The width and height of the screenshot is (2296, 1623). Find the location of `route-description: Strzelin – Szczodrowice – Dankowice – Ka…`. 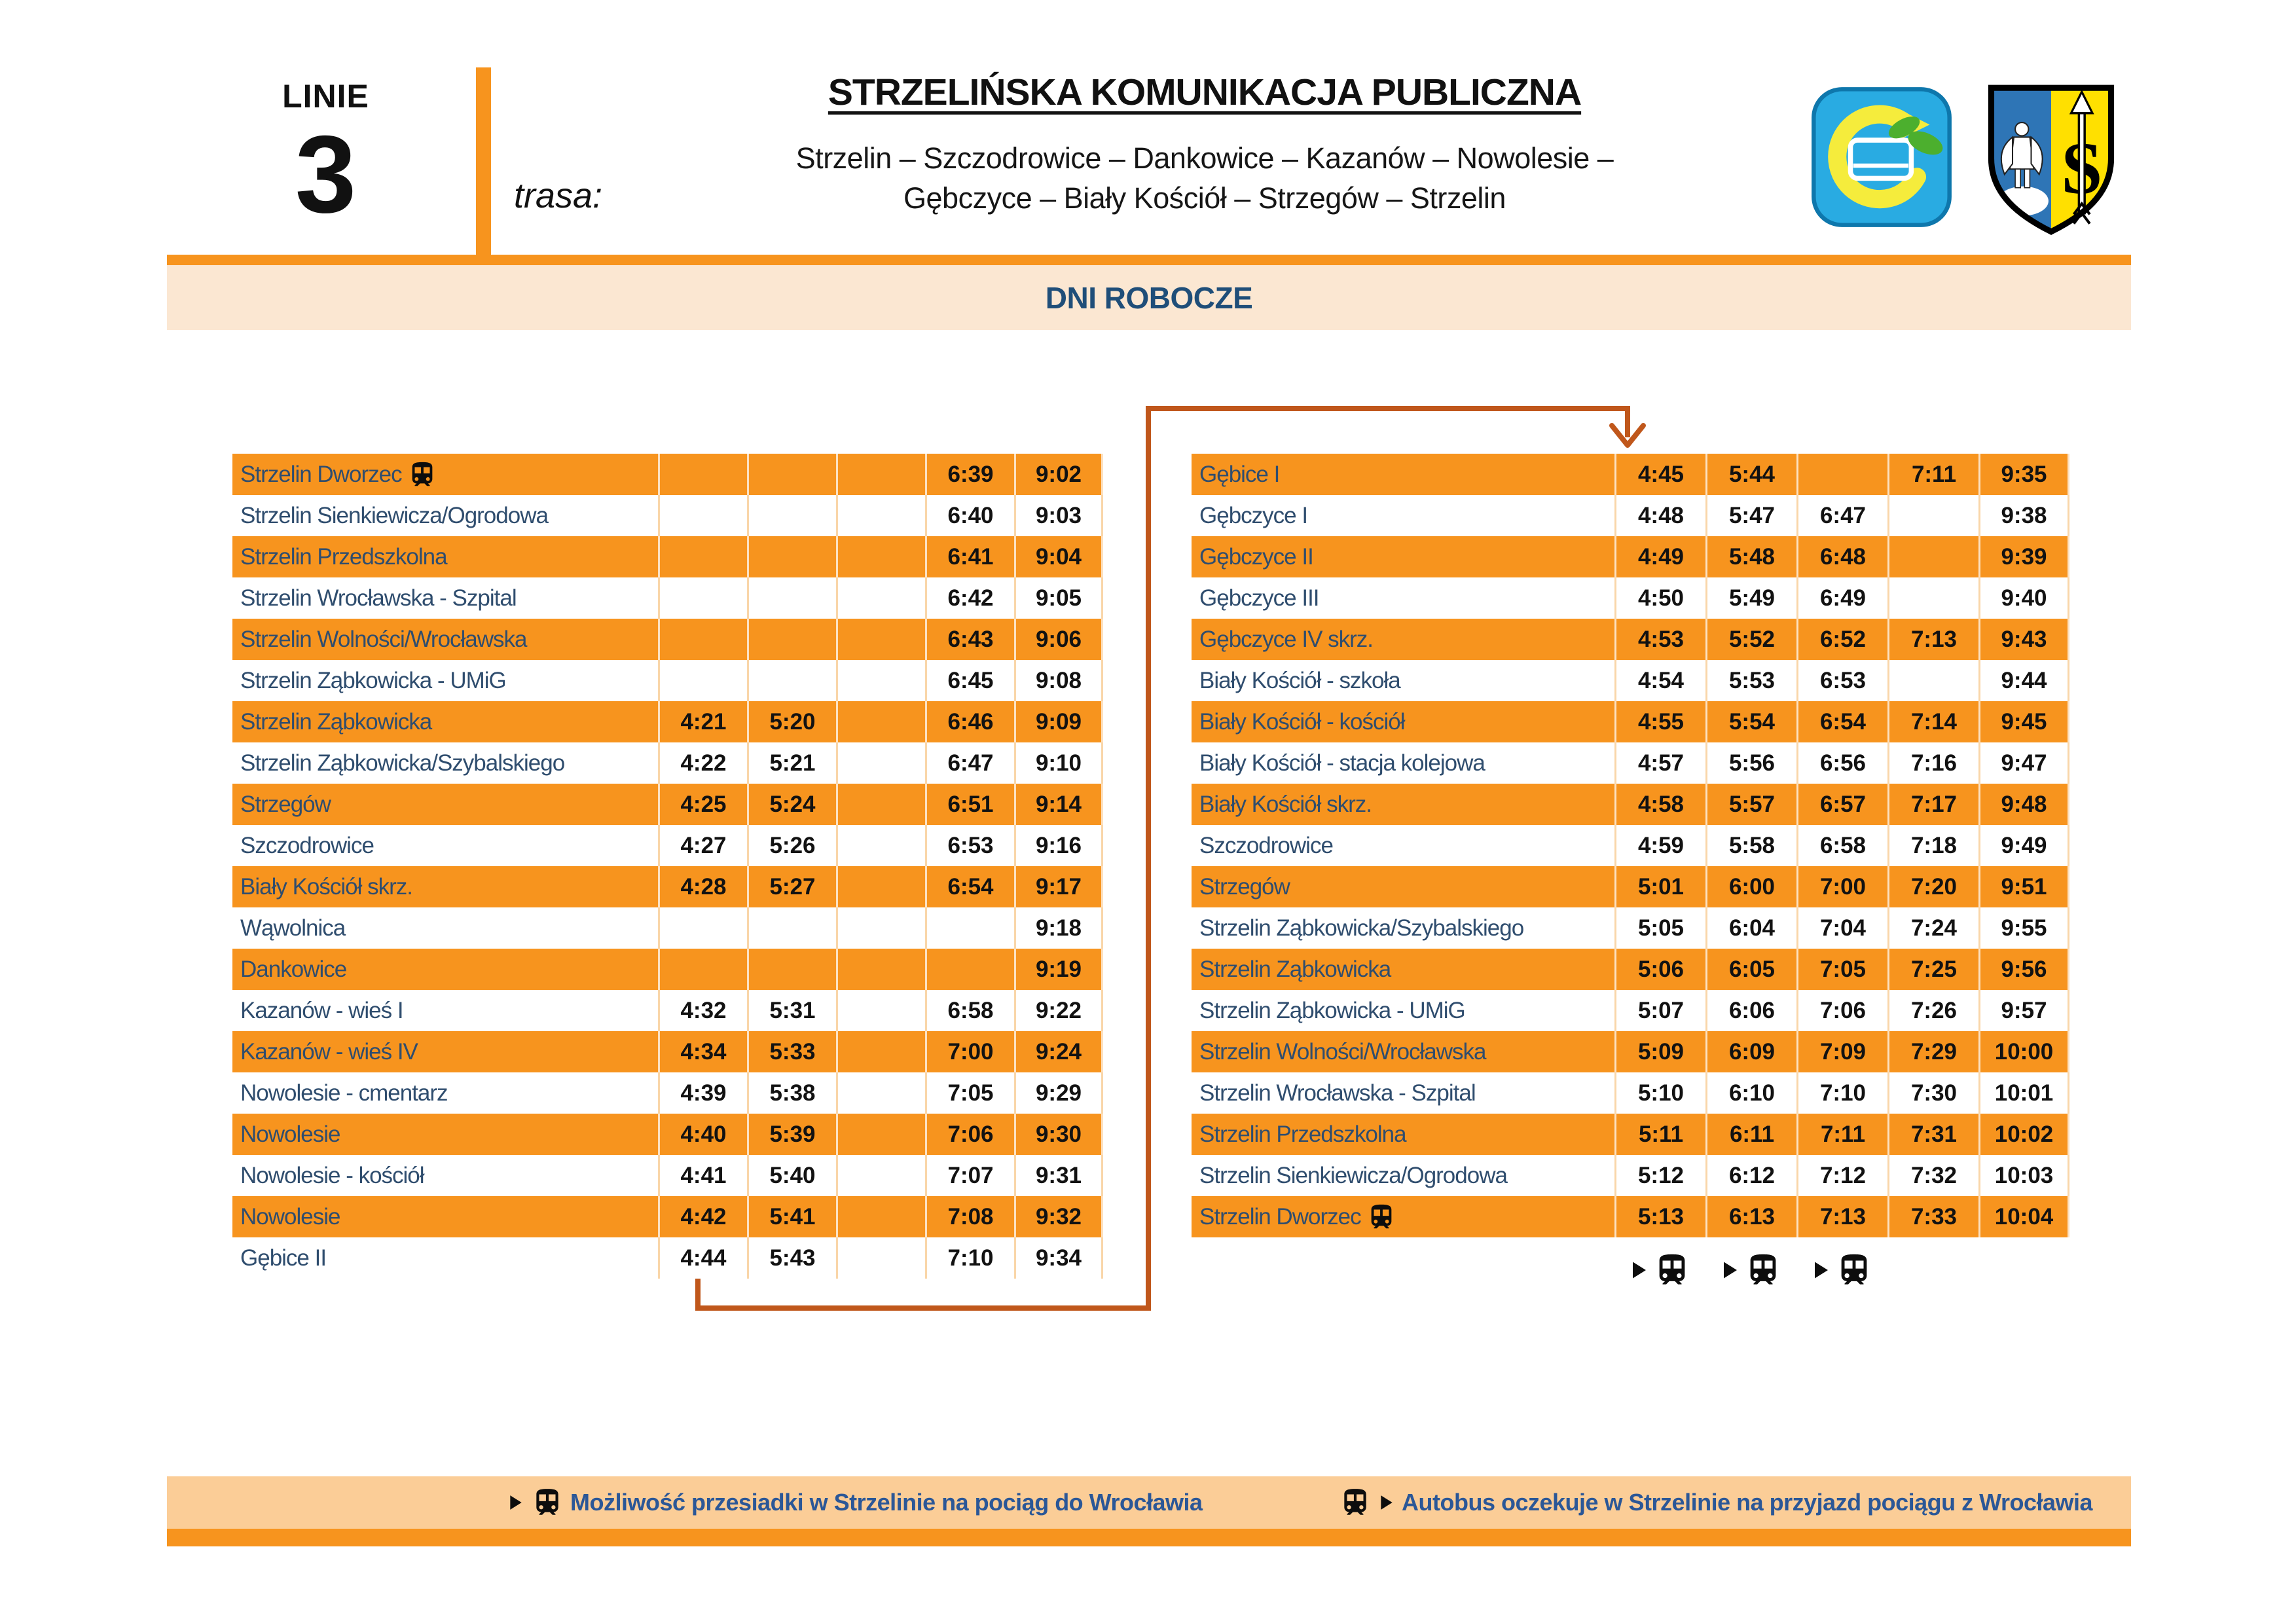

route-description: Strzelin – Szczodrowice – Dankowice – Ka… is located at coordinates (1205, 179).